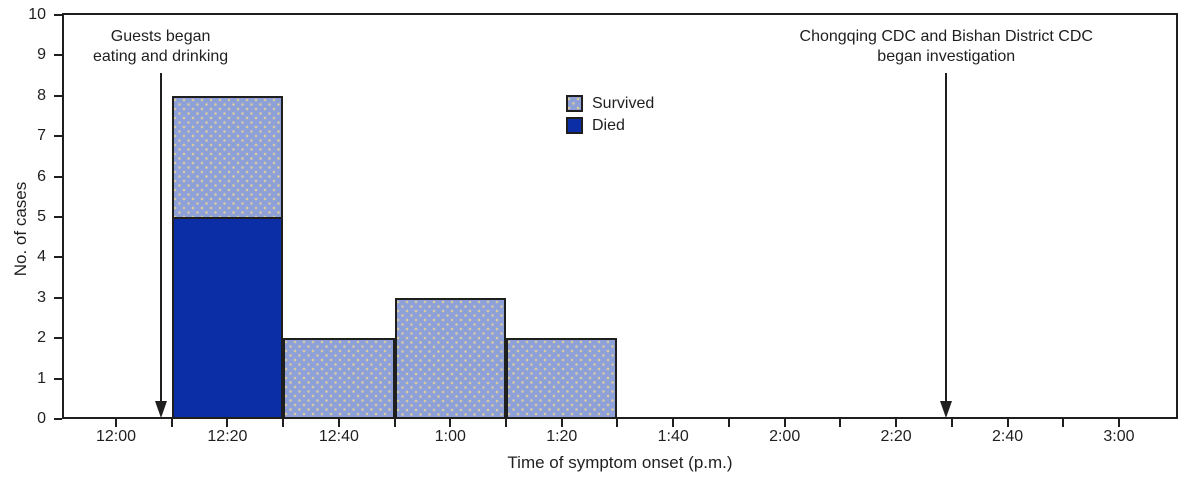 Image resolution: width=1185 pixels, height=483 pixels. I want to click on bar-segment-died, so click(227, 318).